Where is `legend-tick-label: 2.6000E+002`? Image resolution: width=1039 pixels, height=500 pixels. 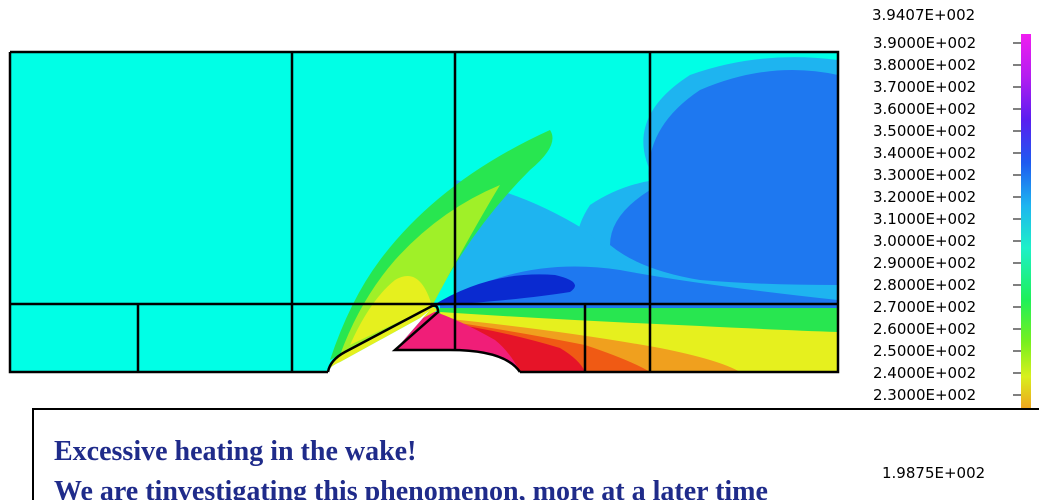
legend-tick-label: 2.6000E+002 is located at coordinates (925, 329).